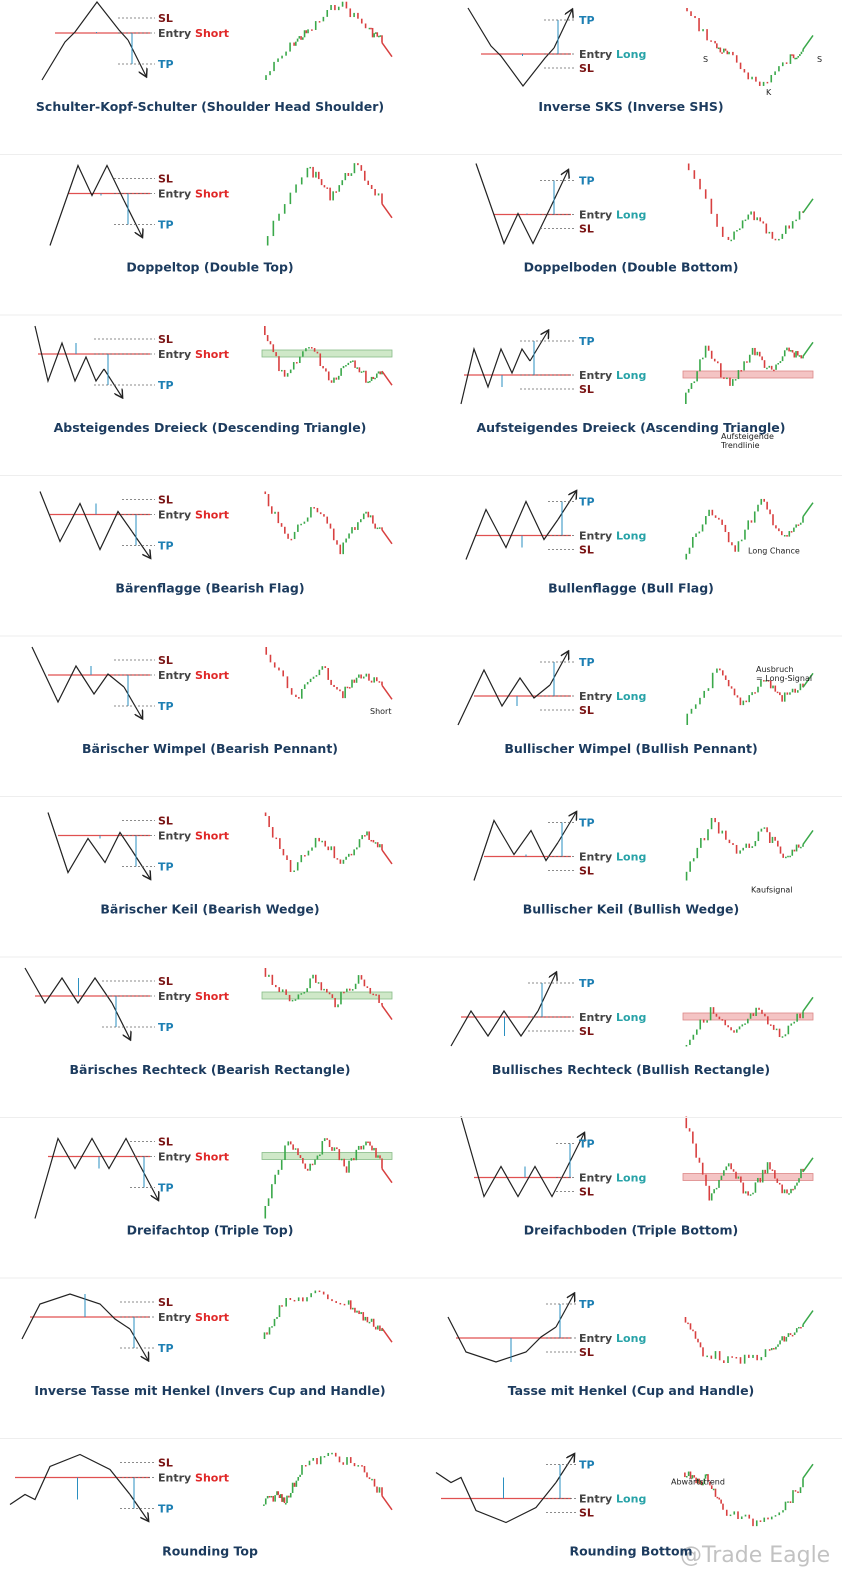 This screenshot has height=1579, width=842. What do you see at coordinates (120, 1020) in the screenshot?
I see `breakout-arrow` at bounding box center [120, 1020].